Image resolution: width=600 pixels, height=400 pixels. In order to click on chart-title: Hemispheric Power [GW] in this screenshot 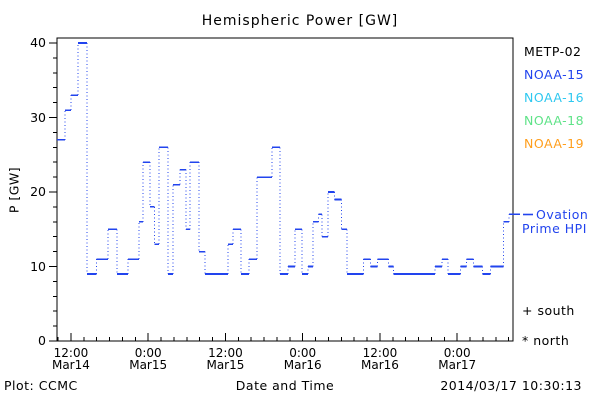, I will do `click(300, 21)`.